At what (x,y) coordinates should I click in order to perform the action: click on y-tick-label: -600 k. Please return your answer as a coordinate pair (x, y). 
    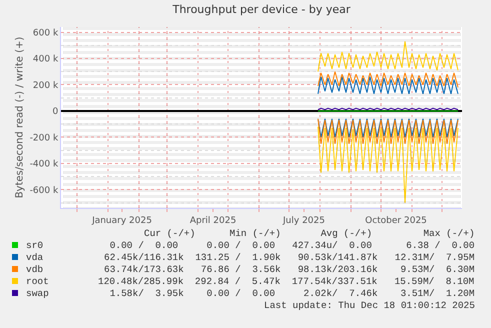
    Looking at the image, I should click on (44, 191).